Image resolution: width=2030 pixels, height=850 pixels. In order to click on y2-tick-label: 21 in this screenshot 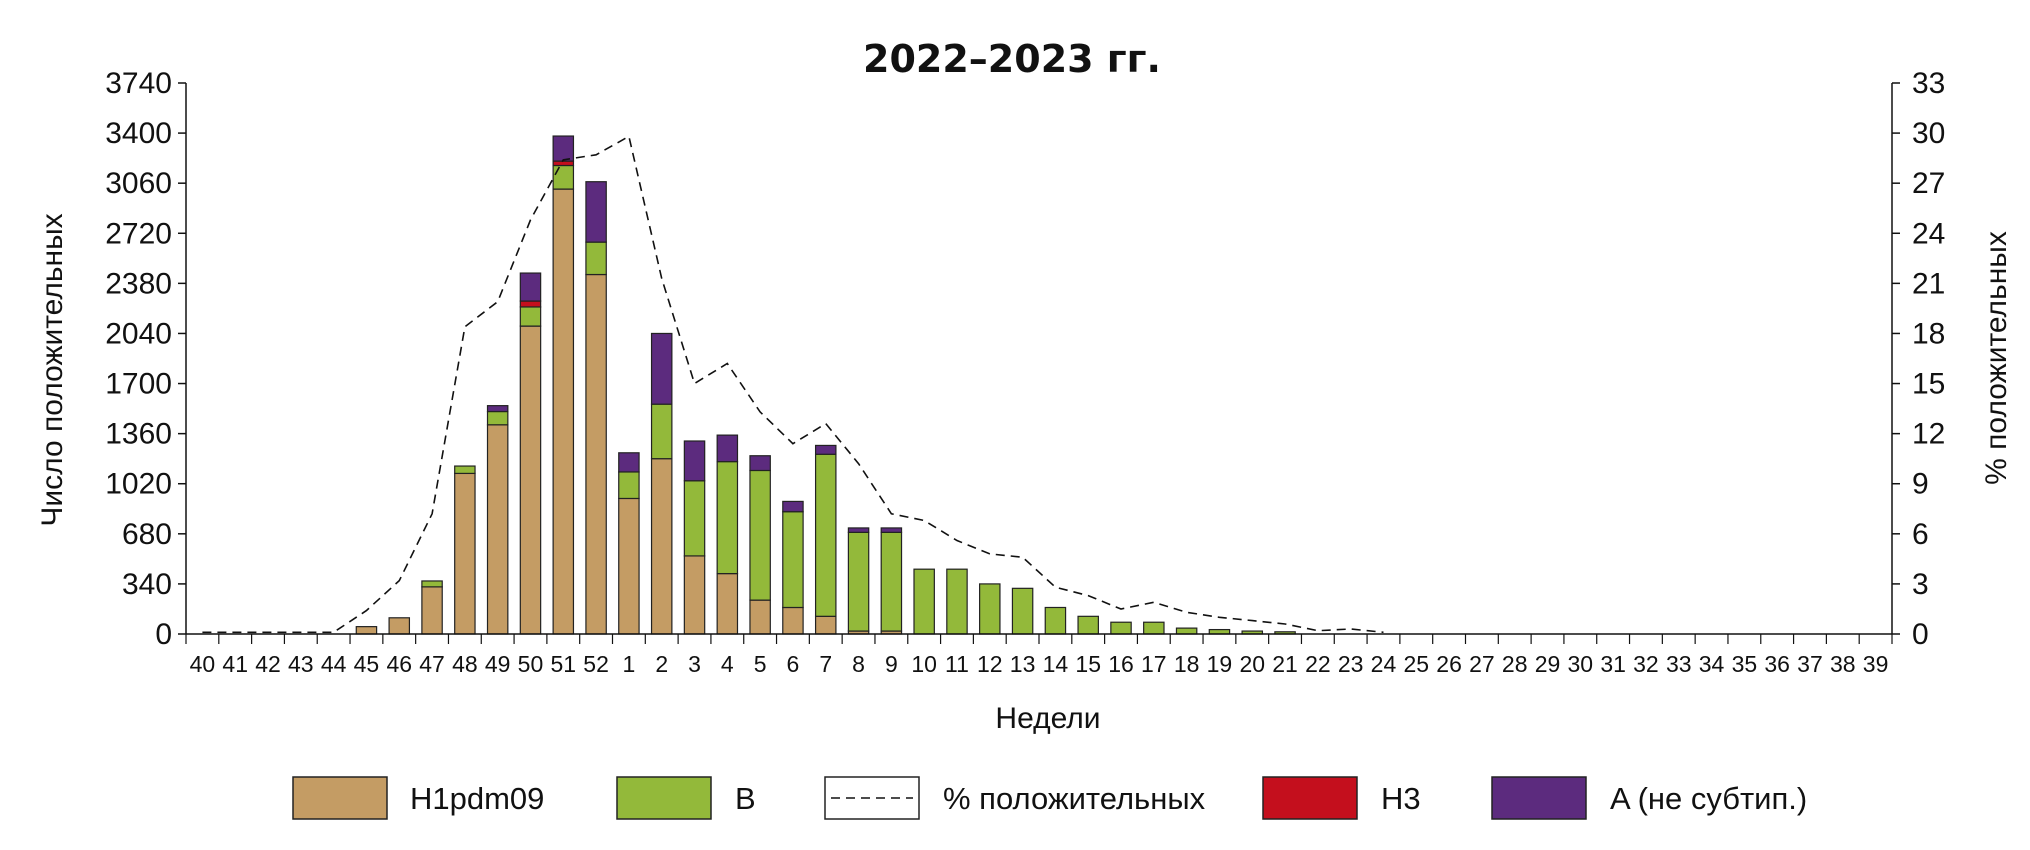, I will do `click(1928, 283)`.